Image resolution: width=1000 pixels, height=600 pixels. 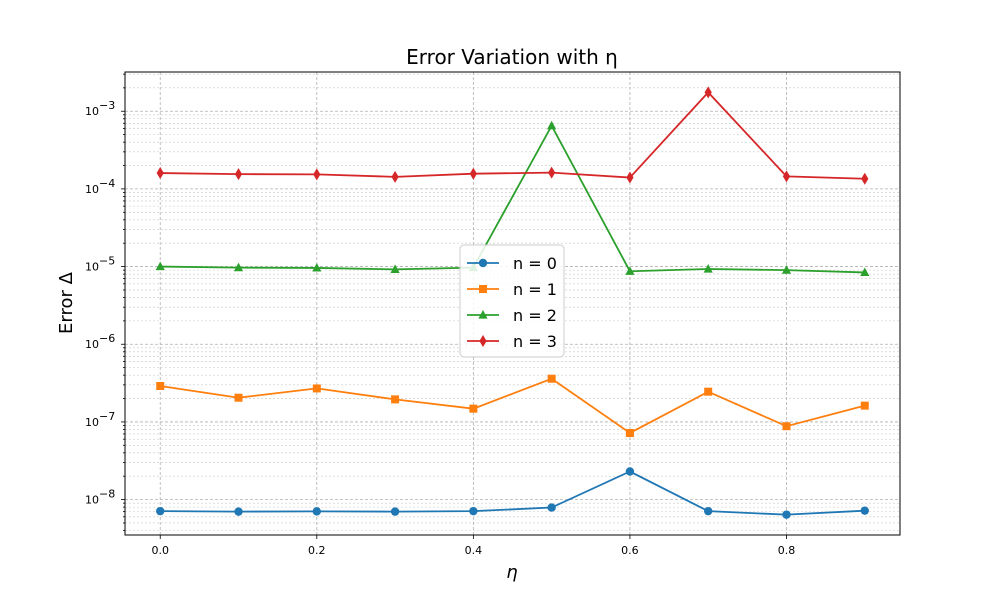 What do you see at coordinates (535, 315) in the screenshot?
I see `legend-label: n = 2` at bounding box center [535, 315].